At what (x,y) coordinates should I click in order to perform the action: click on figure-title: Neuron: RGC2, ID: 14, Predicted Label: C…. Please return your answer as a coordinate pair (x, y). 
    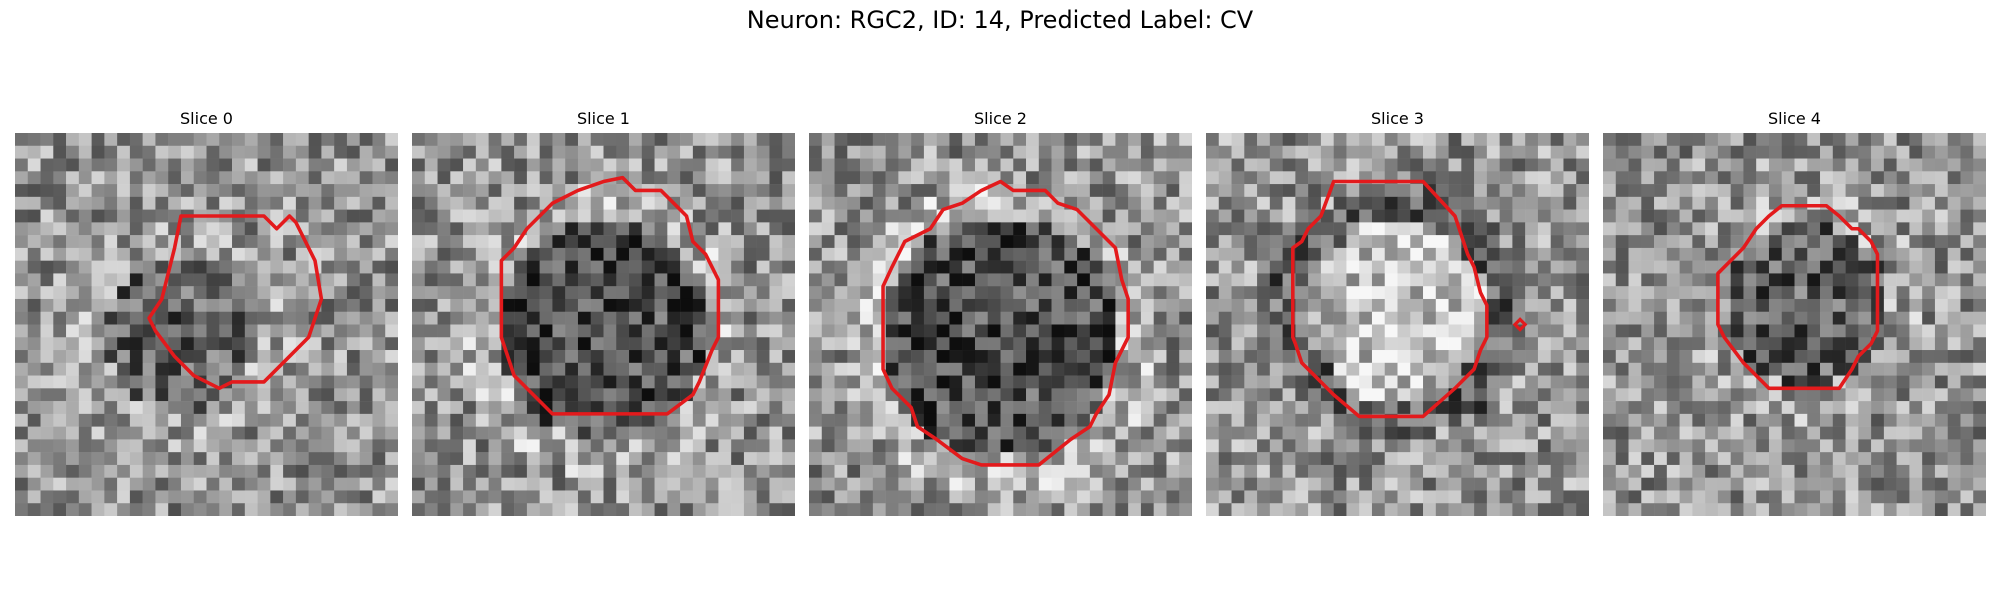
    Looking at the image, I should click on (1000, 20).